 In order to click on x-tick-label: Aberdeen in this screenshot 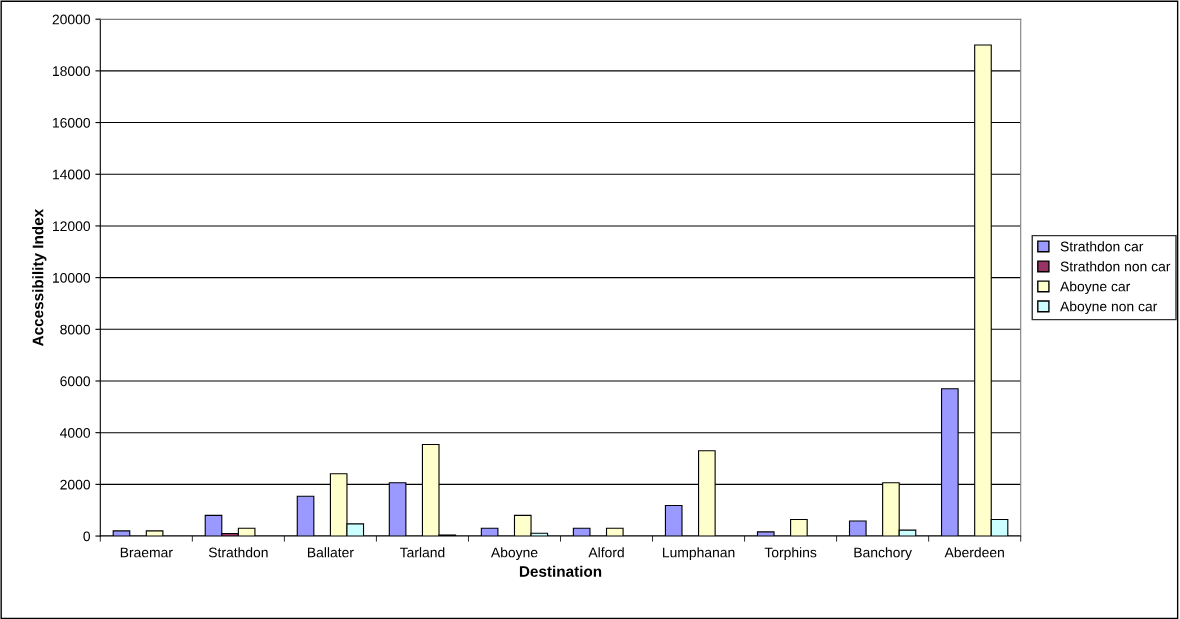, I will do `click(974, 552)`.